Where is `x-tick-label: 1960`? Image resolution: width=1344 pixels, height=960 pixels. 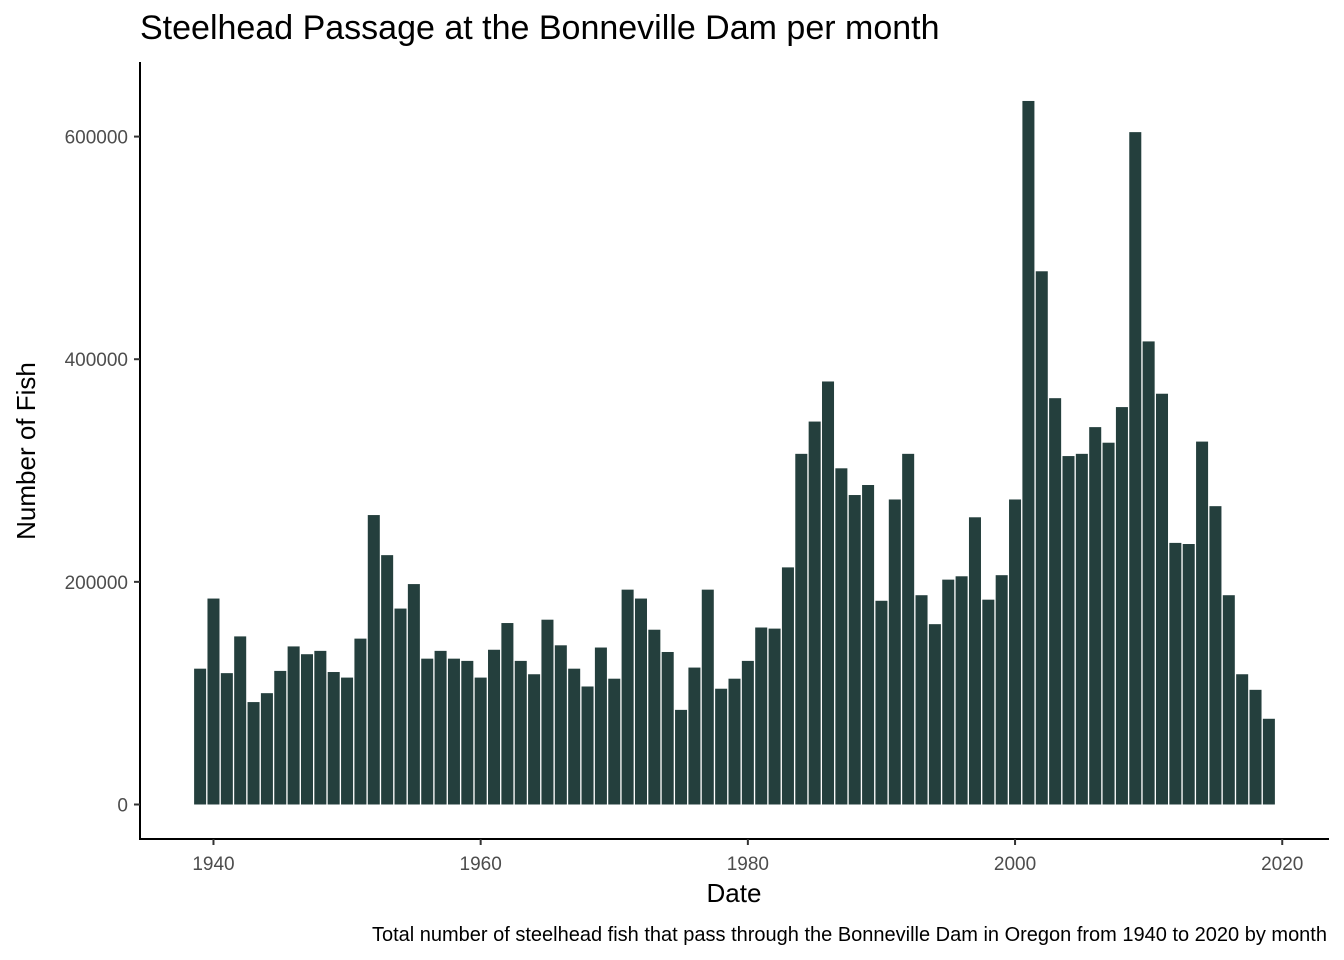
x-tick-label: 1960 is located at coordinates (481, 864).